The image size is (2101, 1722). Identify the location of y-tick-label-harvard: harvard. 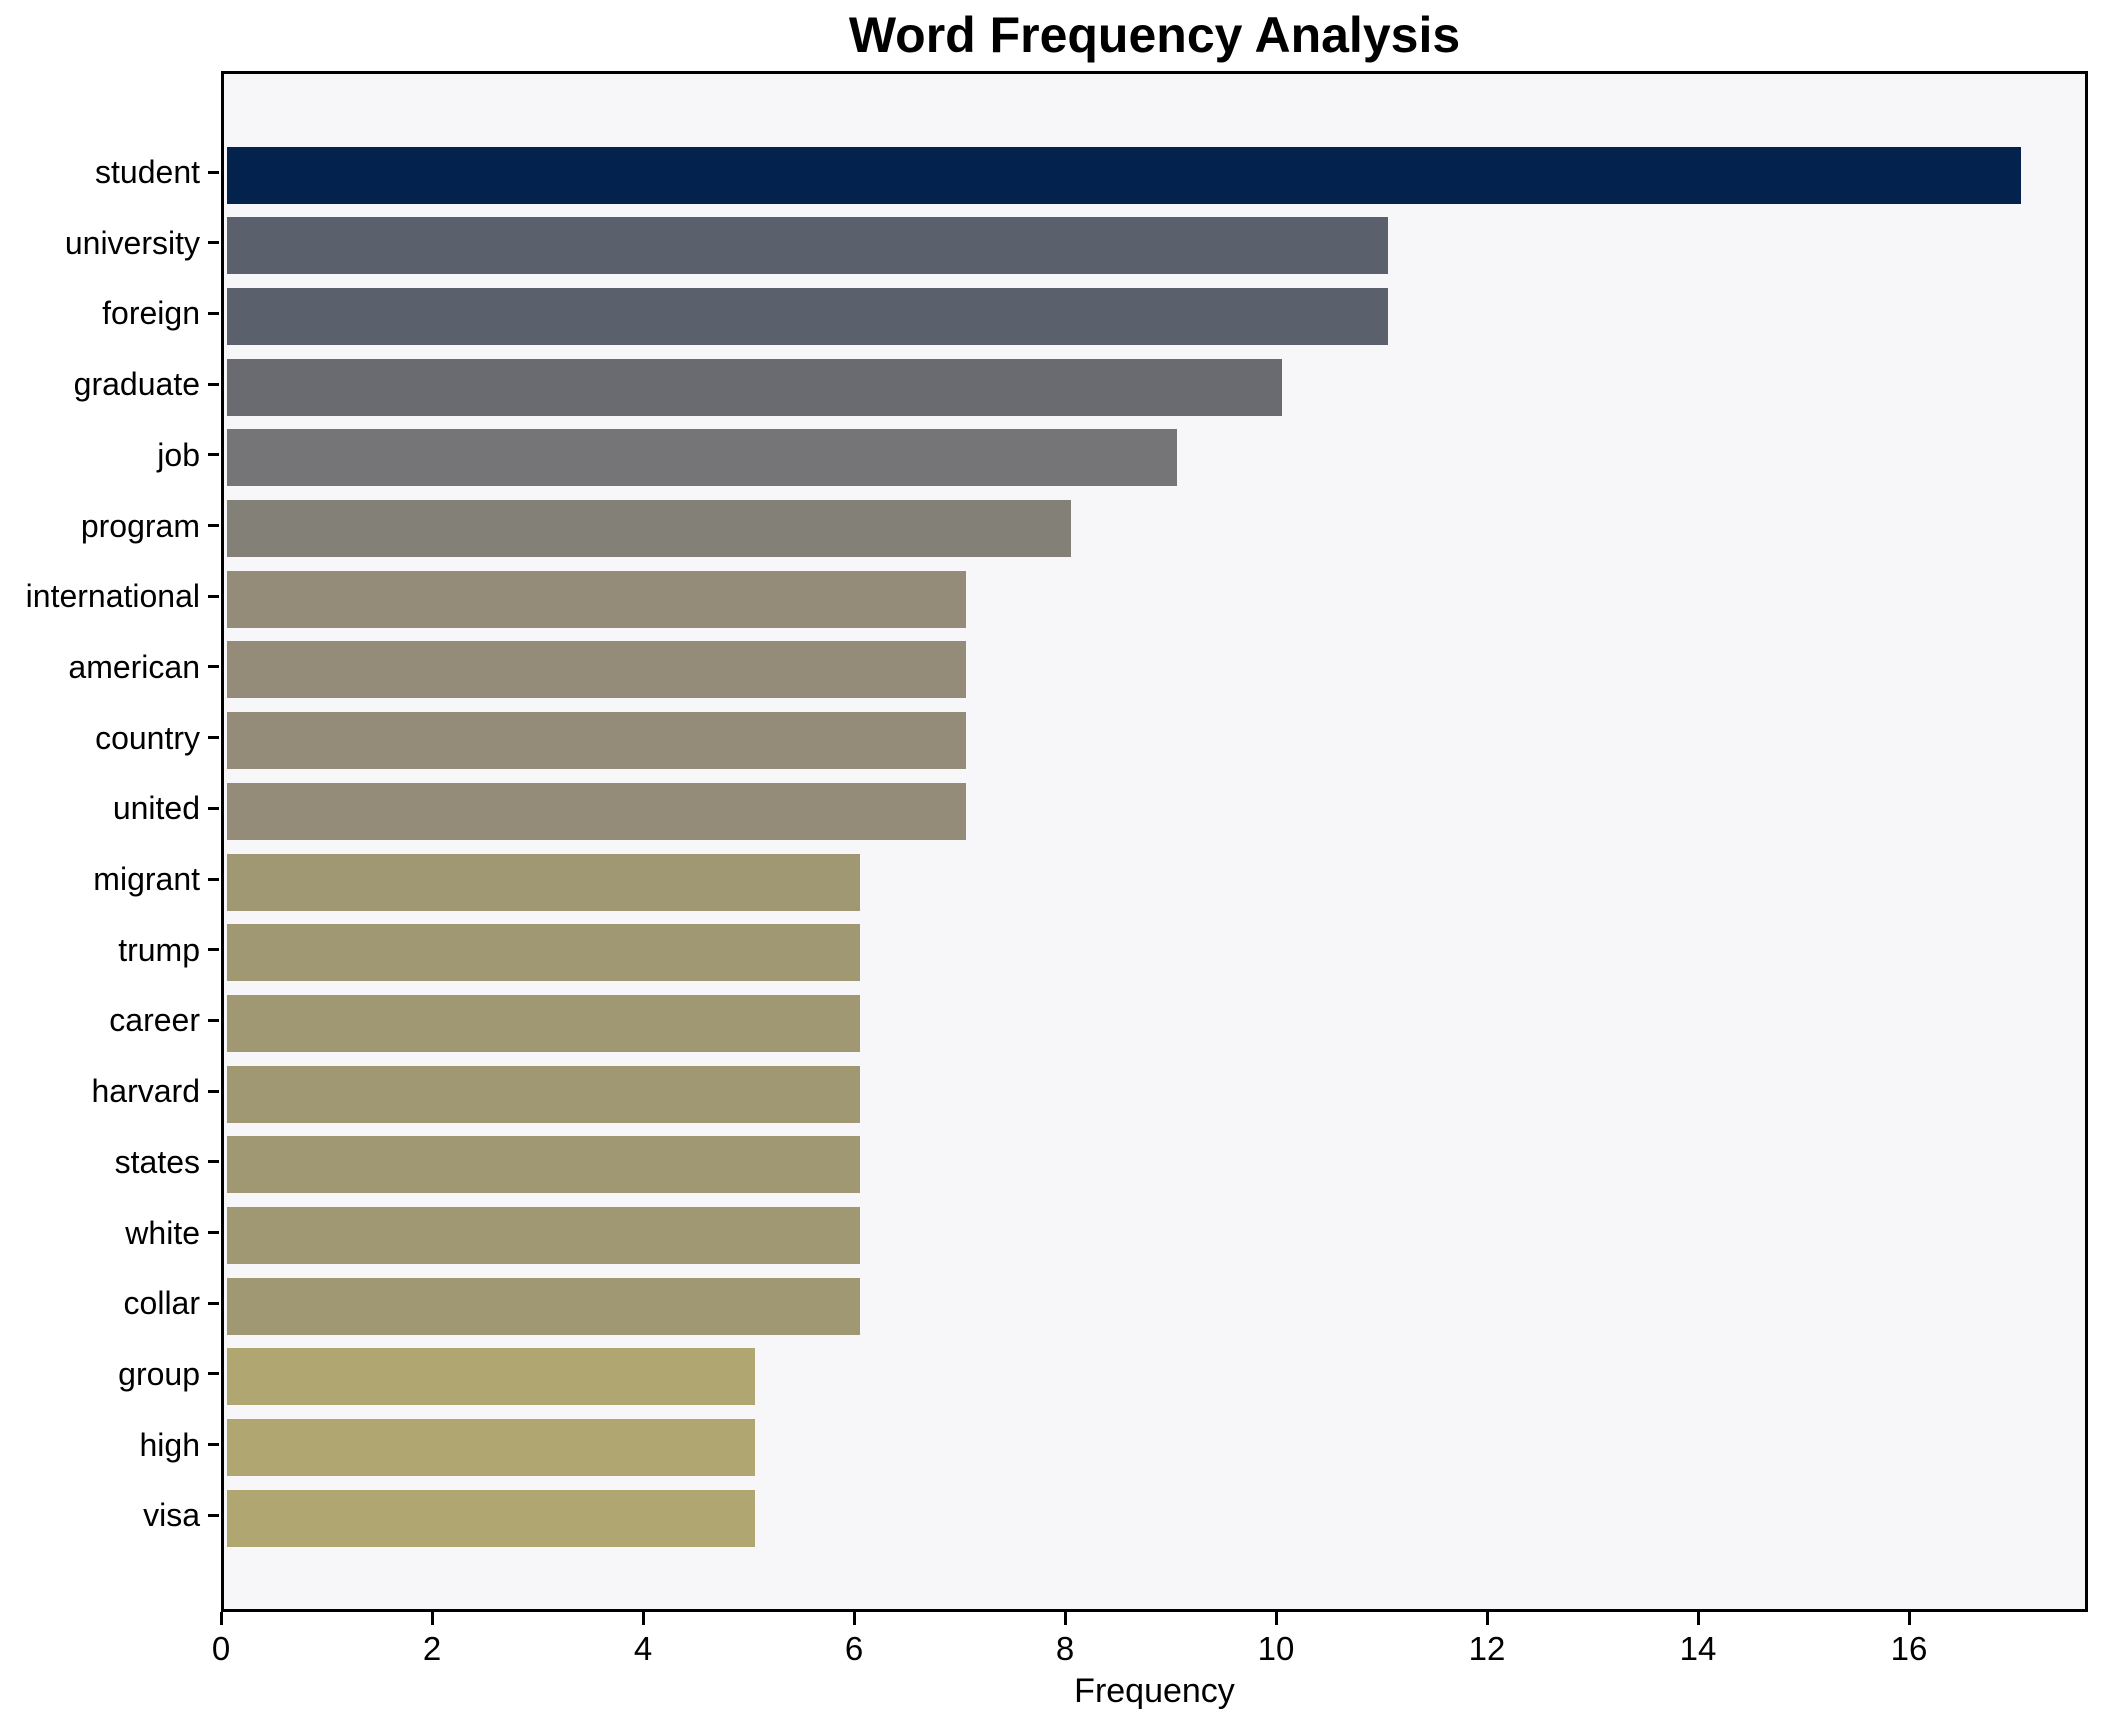
(146, 1091).